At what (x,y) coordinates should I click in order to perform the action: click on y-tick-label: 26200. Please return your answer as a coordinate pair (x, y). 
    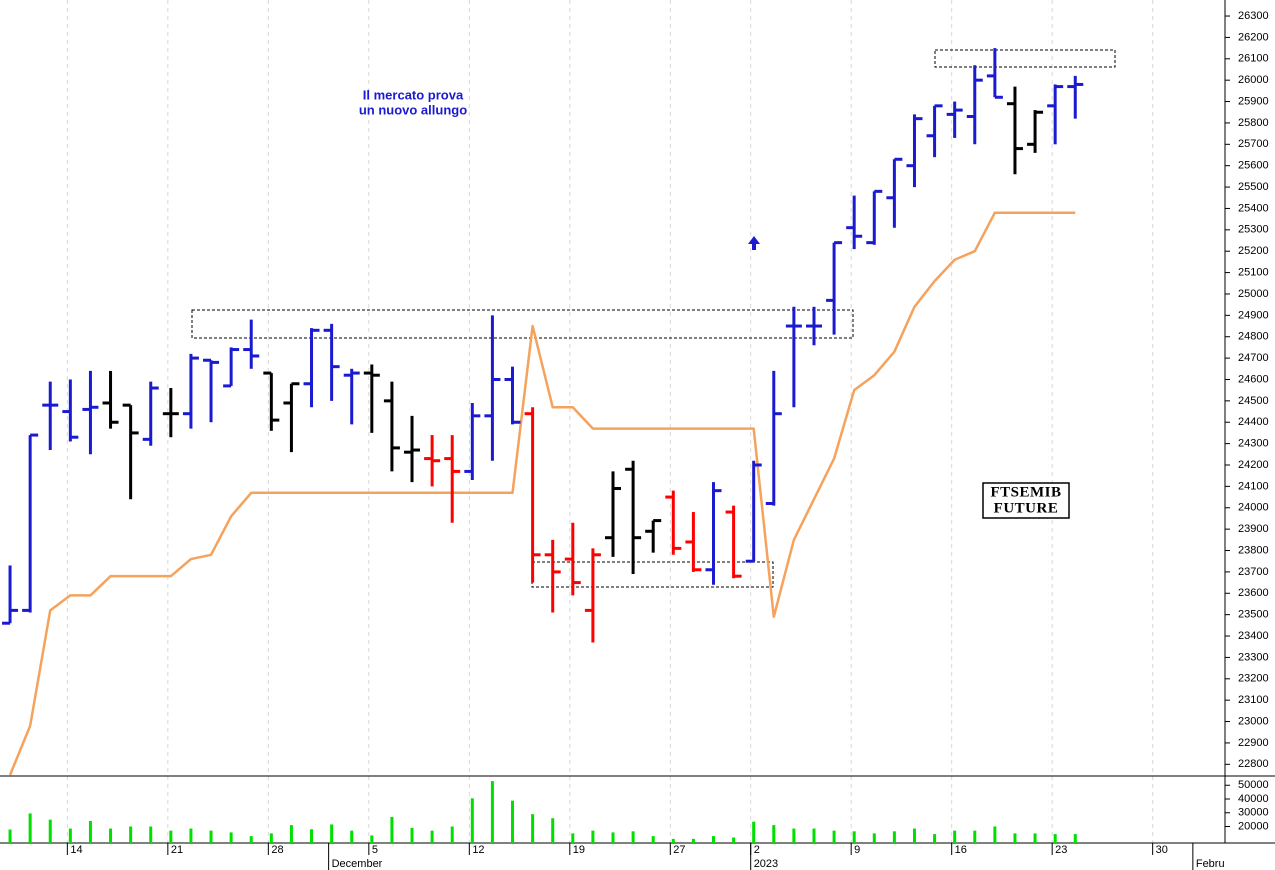
    Looking at the image, I should click on (1253, 37).